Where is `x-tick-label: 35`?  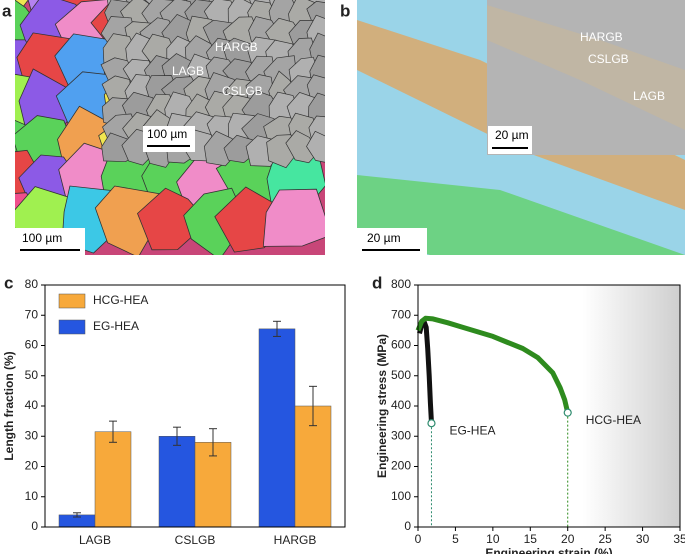
x-tick-label: 35 is located at coordinates (679, 539).